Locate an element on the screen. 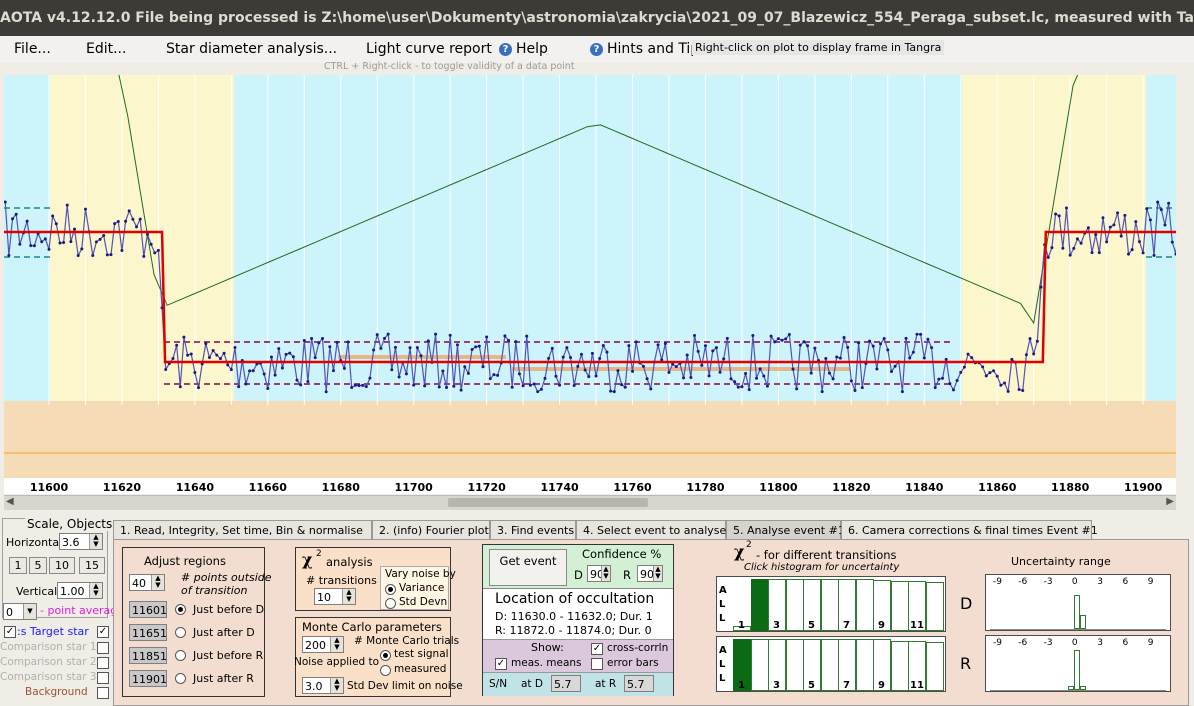 The width and height of the screenshot is (1194, 706). dropdown-icon: ▼ is located at coordinates (29, 611).